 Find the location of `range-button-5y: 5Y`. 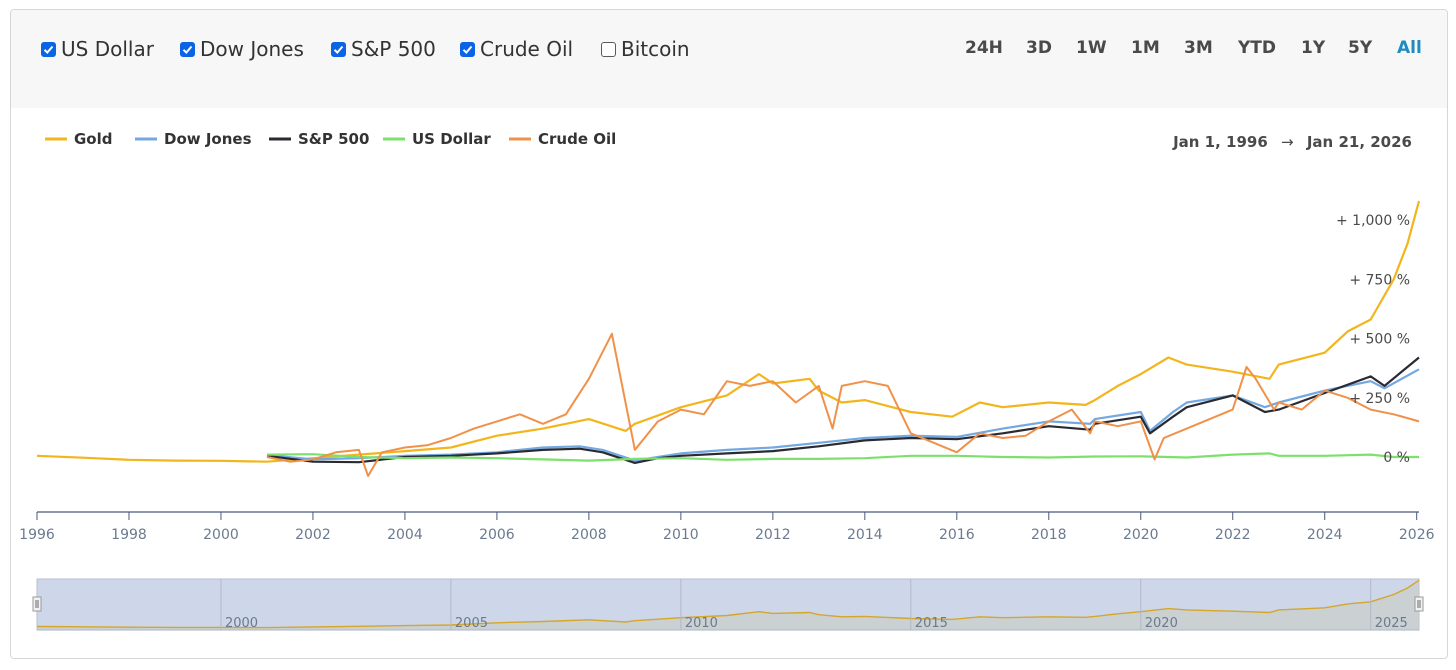

range-button-5y: 5Y is located at coordinates (1360, 48).